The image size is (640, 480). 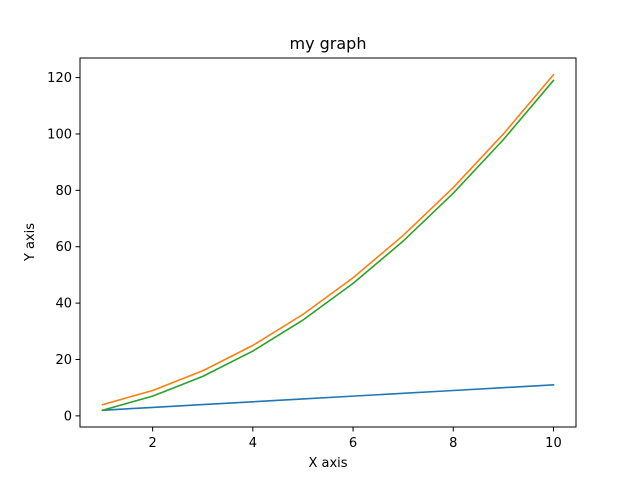 What do you see at coordinates (153, 443) in the screenshot?
I see `x-tick-label: 2` at bounding box center [153, 443].